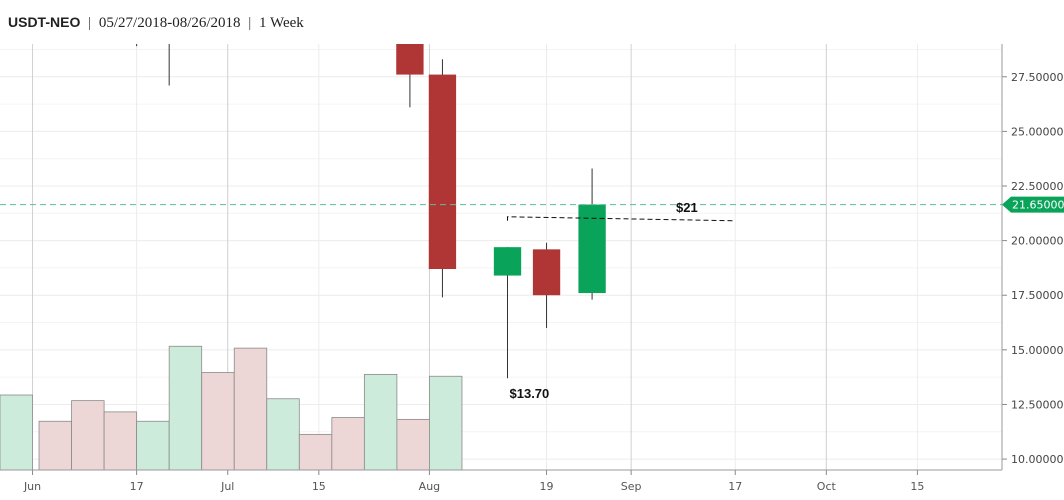 This screenshot has height=500, width=1064. Describe the element at coordinates (429, 486) in the screenshot. I see `x-tick-label: Aug` at that location.